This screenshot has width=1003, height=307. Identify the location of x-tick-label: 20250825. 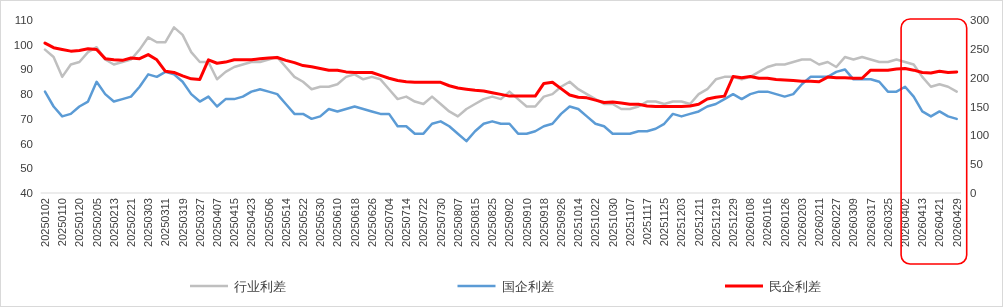
(492, 222).